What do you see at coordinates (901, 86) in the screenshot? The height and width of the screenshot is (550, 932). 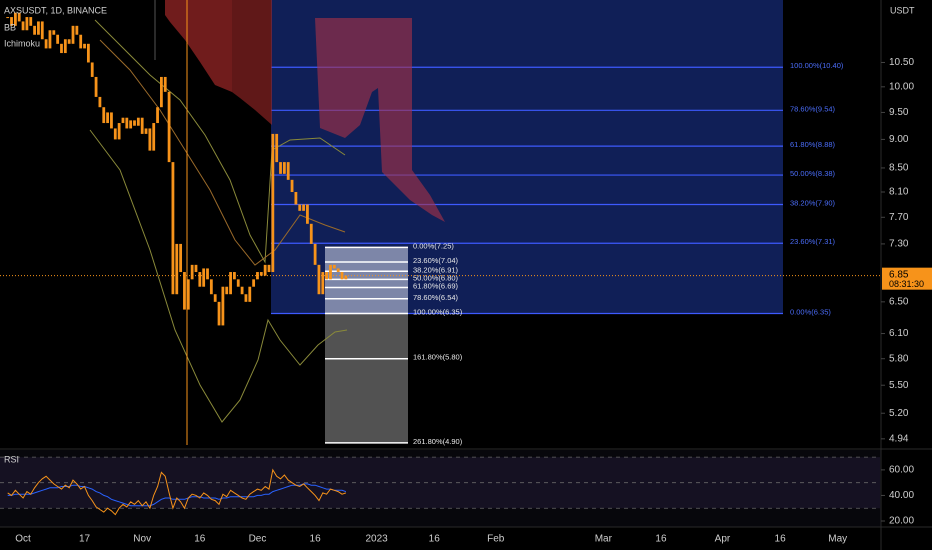 I see `y-tick-label: 10.00` at bounding box center [901, 86].